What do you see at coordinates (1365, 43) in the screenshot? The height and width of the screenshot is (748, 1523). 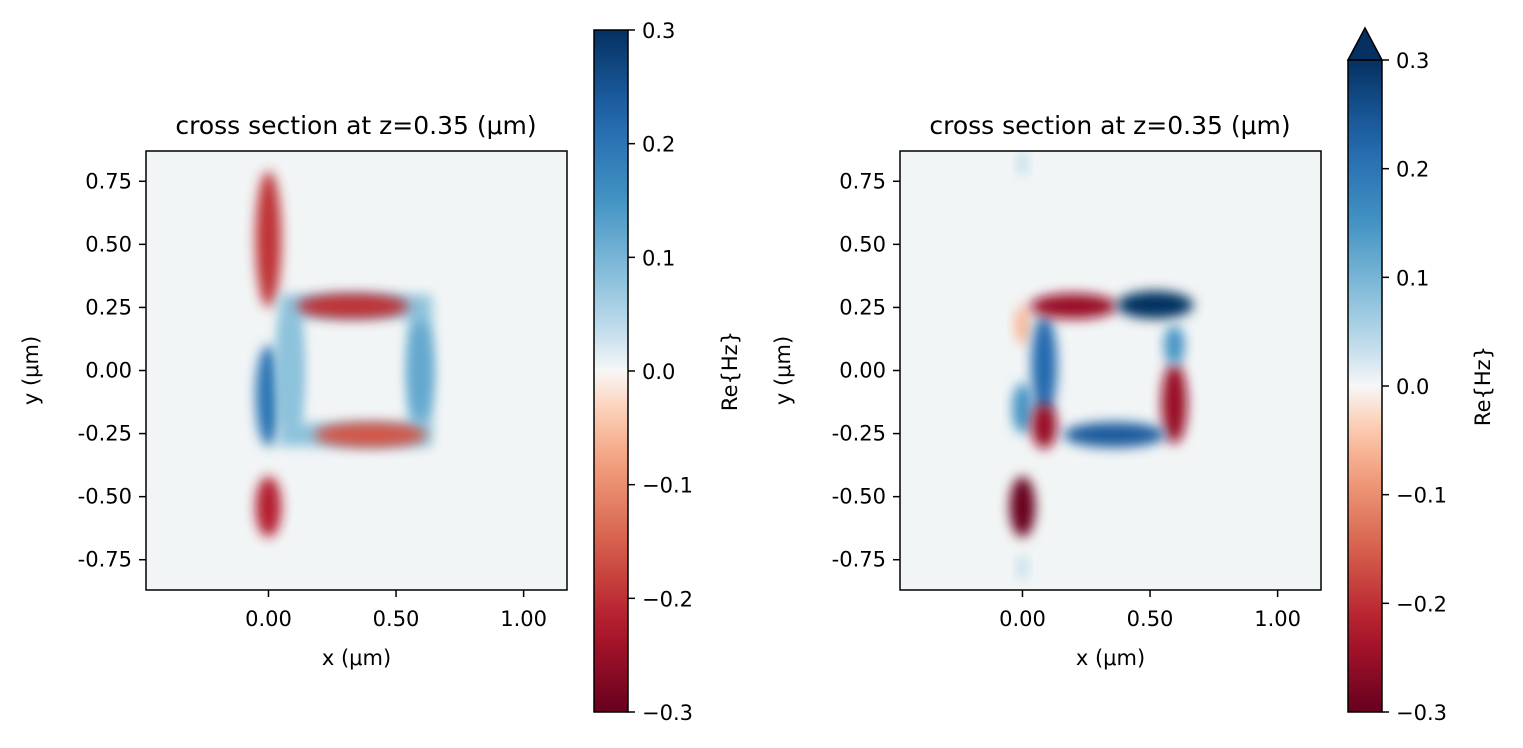 I see `colorbar-extend-arrow` at bounding box center [1365, 43].